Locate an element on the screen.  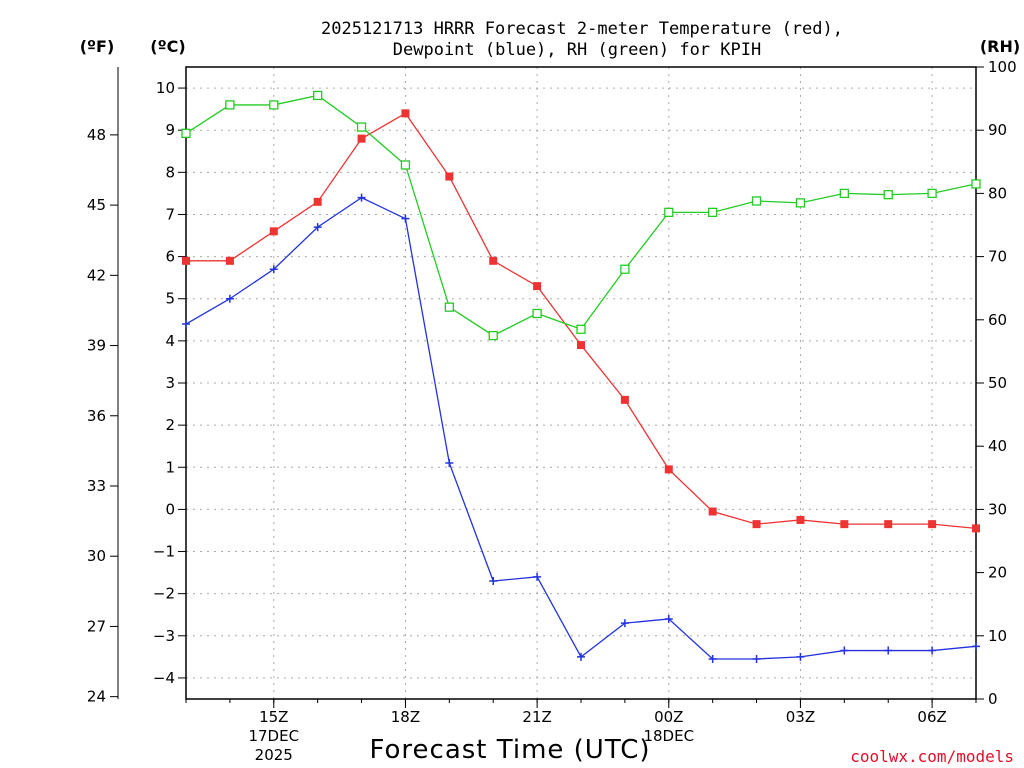
c-tick-label-5: 5 is located at coordinates (170, 299).